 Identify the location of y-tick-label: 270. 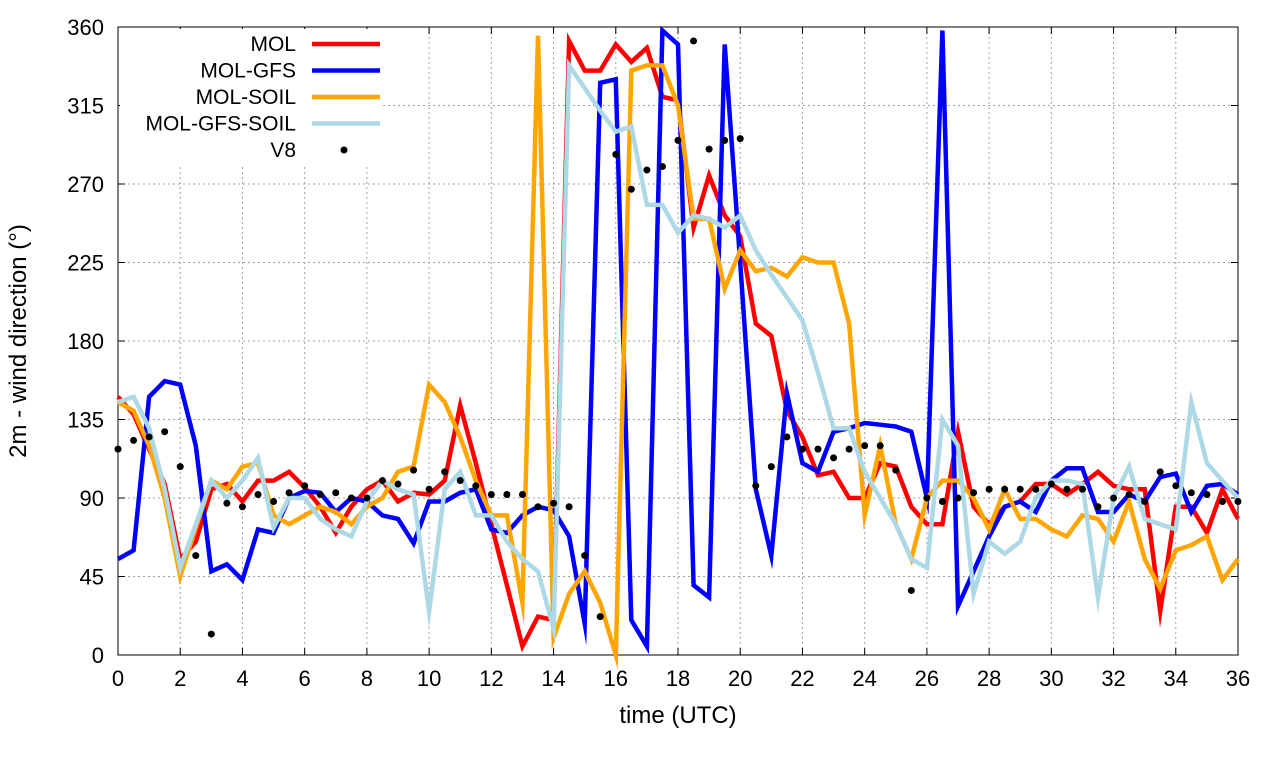
(85, 184).